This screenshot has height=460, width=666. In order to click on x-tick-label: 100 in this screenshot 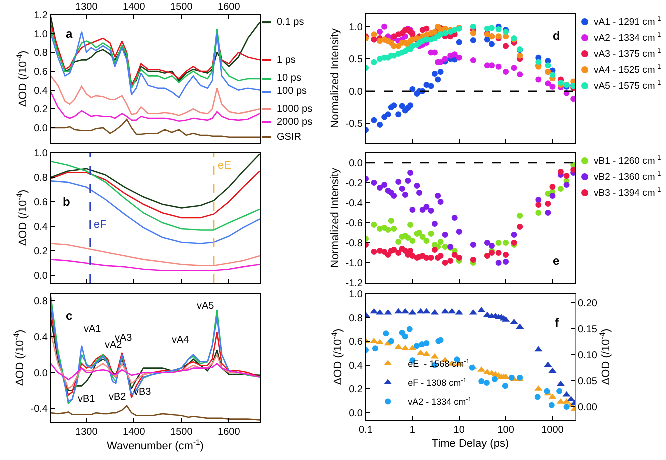, I will do `click(506, 430)`.